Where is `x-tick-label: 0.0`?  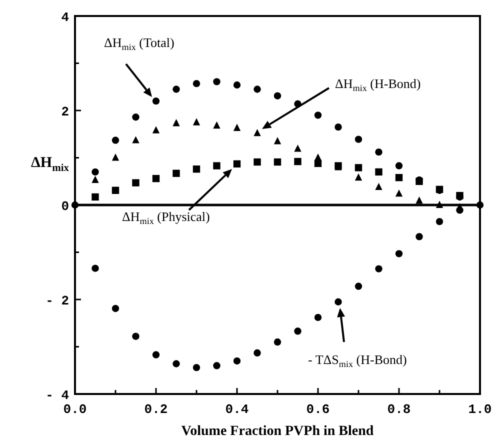 x-tick-label: 0.0 is located at coordinates (75, 409).